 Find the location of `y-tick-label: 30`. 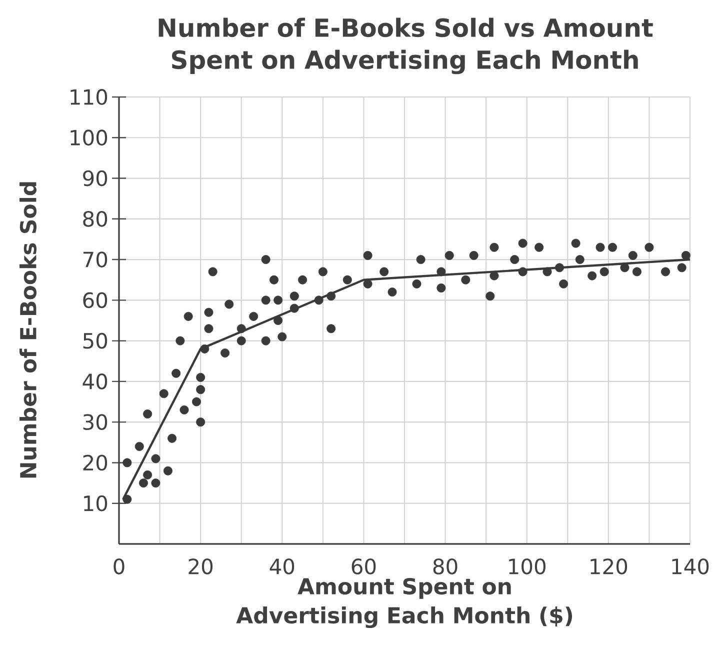

y-tick-label: 30 is located at coordinates (95, 422).